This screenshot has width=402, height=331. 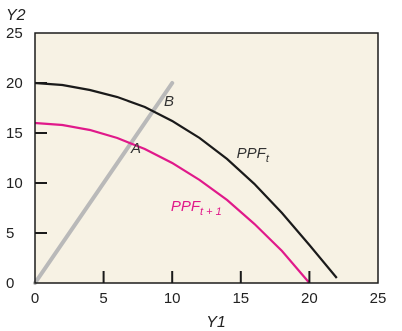 I want to click on y-tick-label: 20, so click(x=14, y=83).